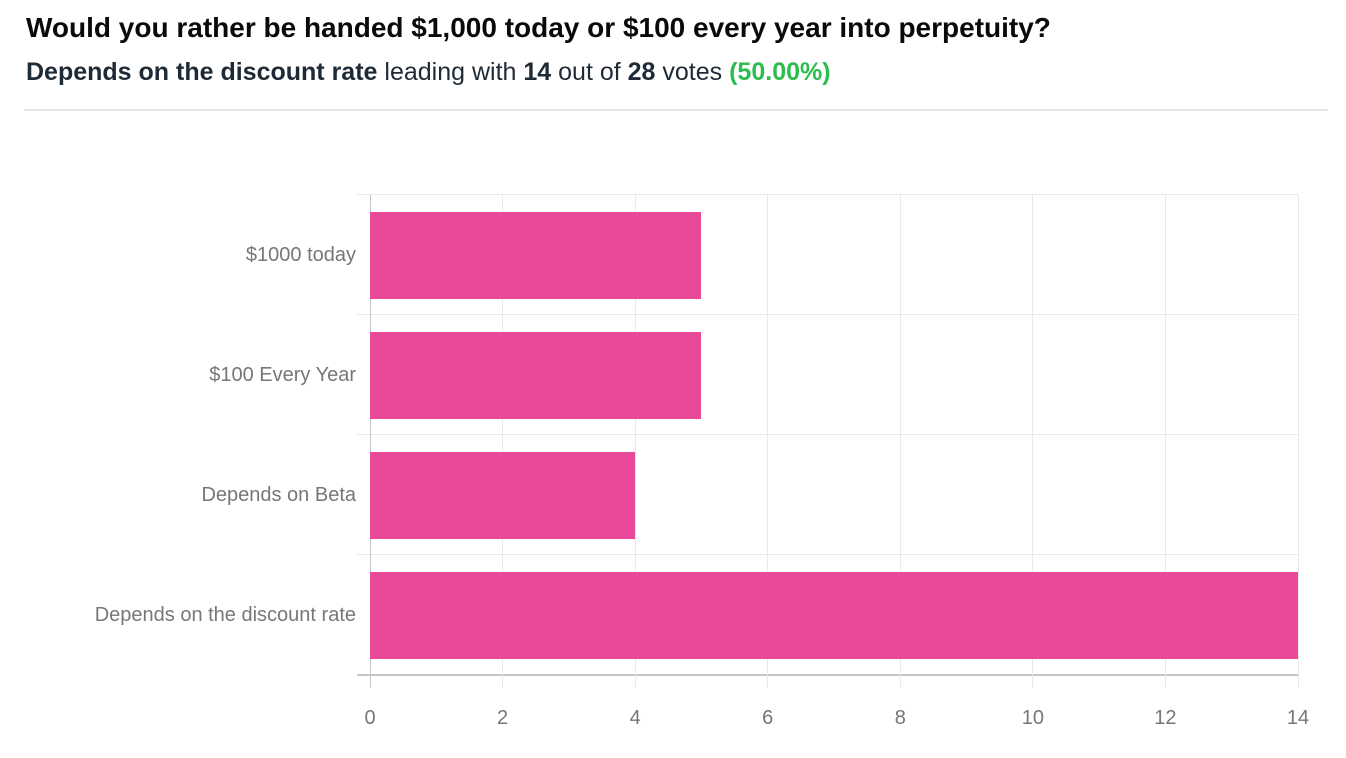 The height and width of the screenshot is (758, 1346). Describe the element at coordinates (768, 718) in the screenshot. I see `x-tick-label: 6` at that location.